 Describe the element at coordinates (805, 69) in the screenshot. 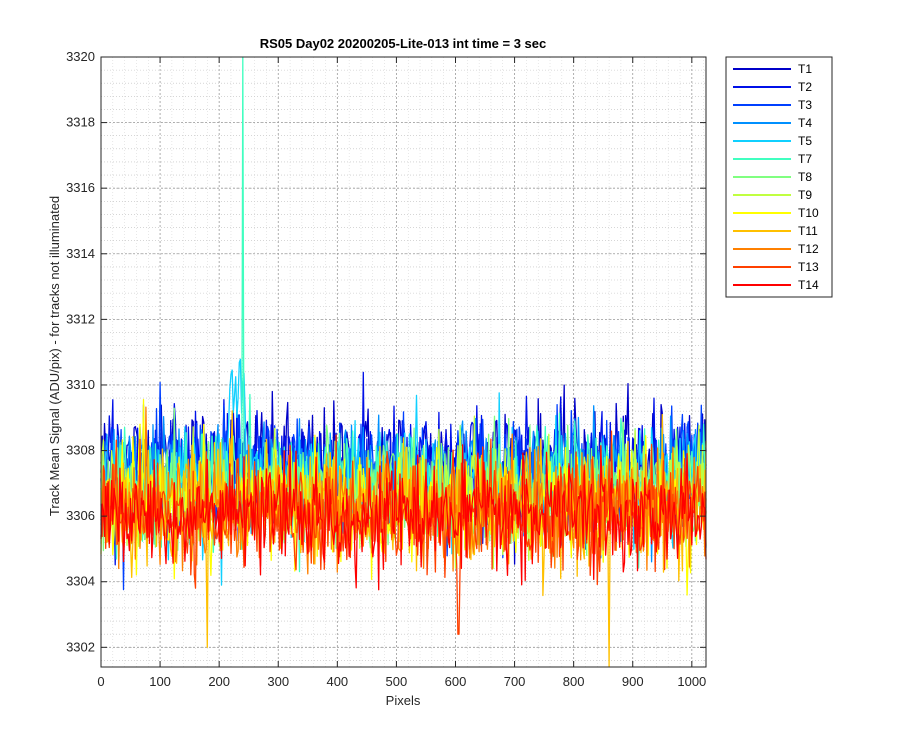

I see `legend-label-t1: T1` at that location.